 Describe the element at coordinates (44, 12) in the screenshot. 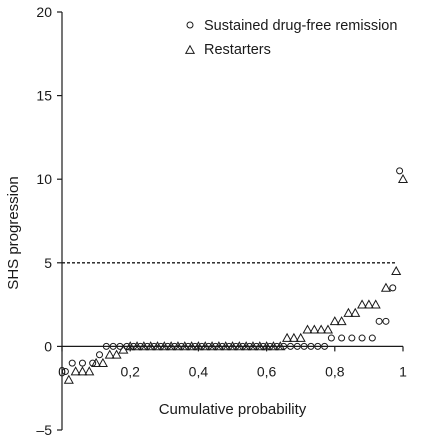

I see `y-tick-label: 20` at that location.